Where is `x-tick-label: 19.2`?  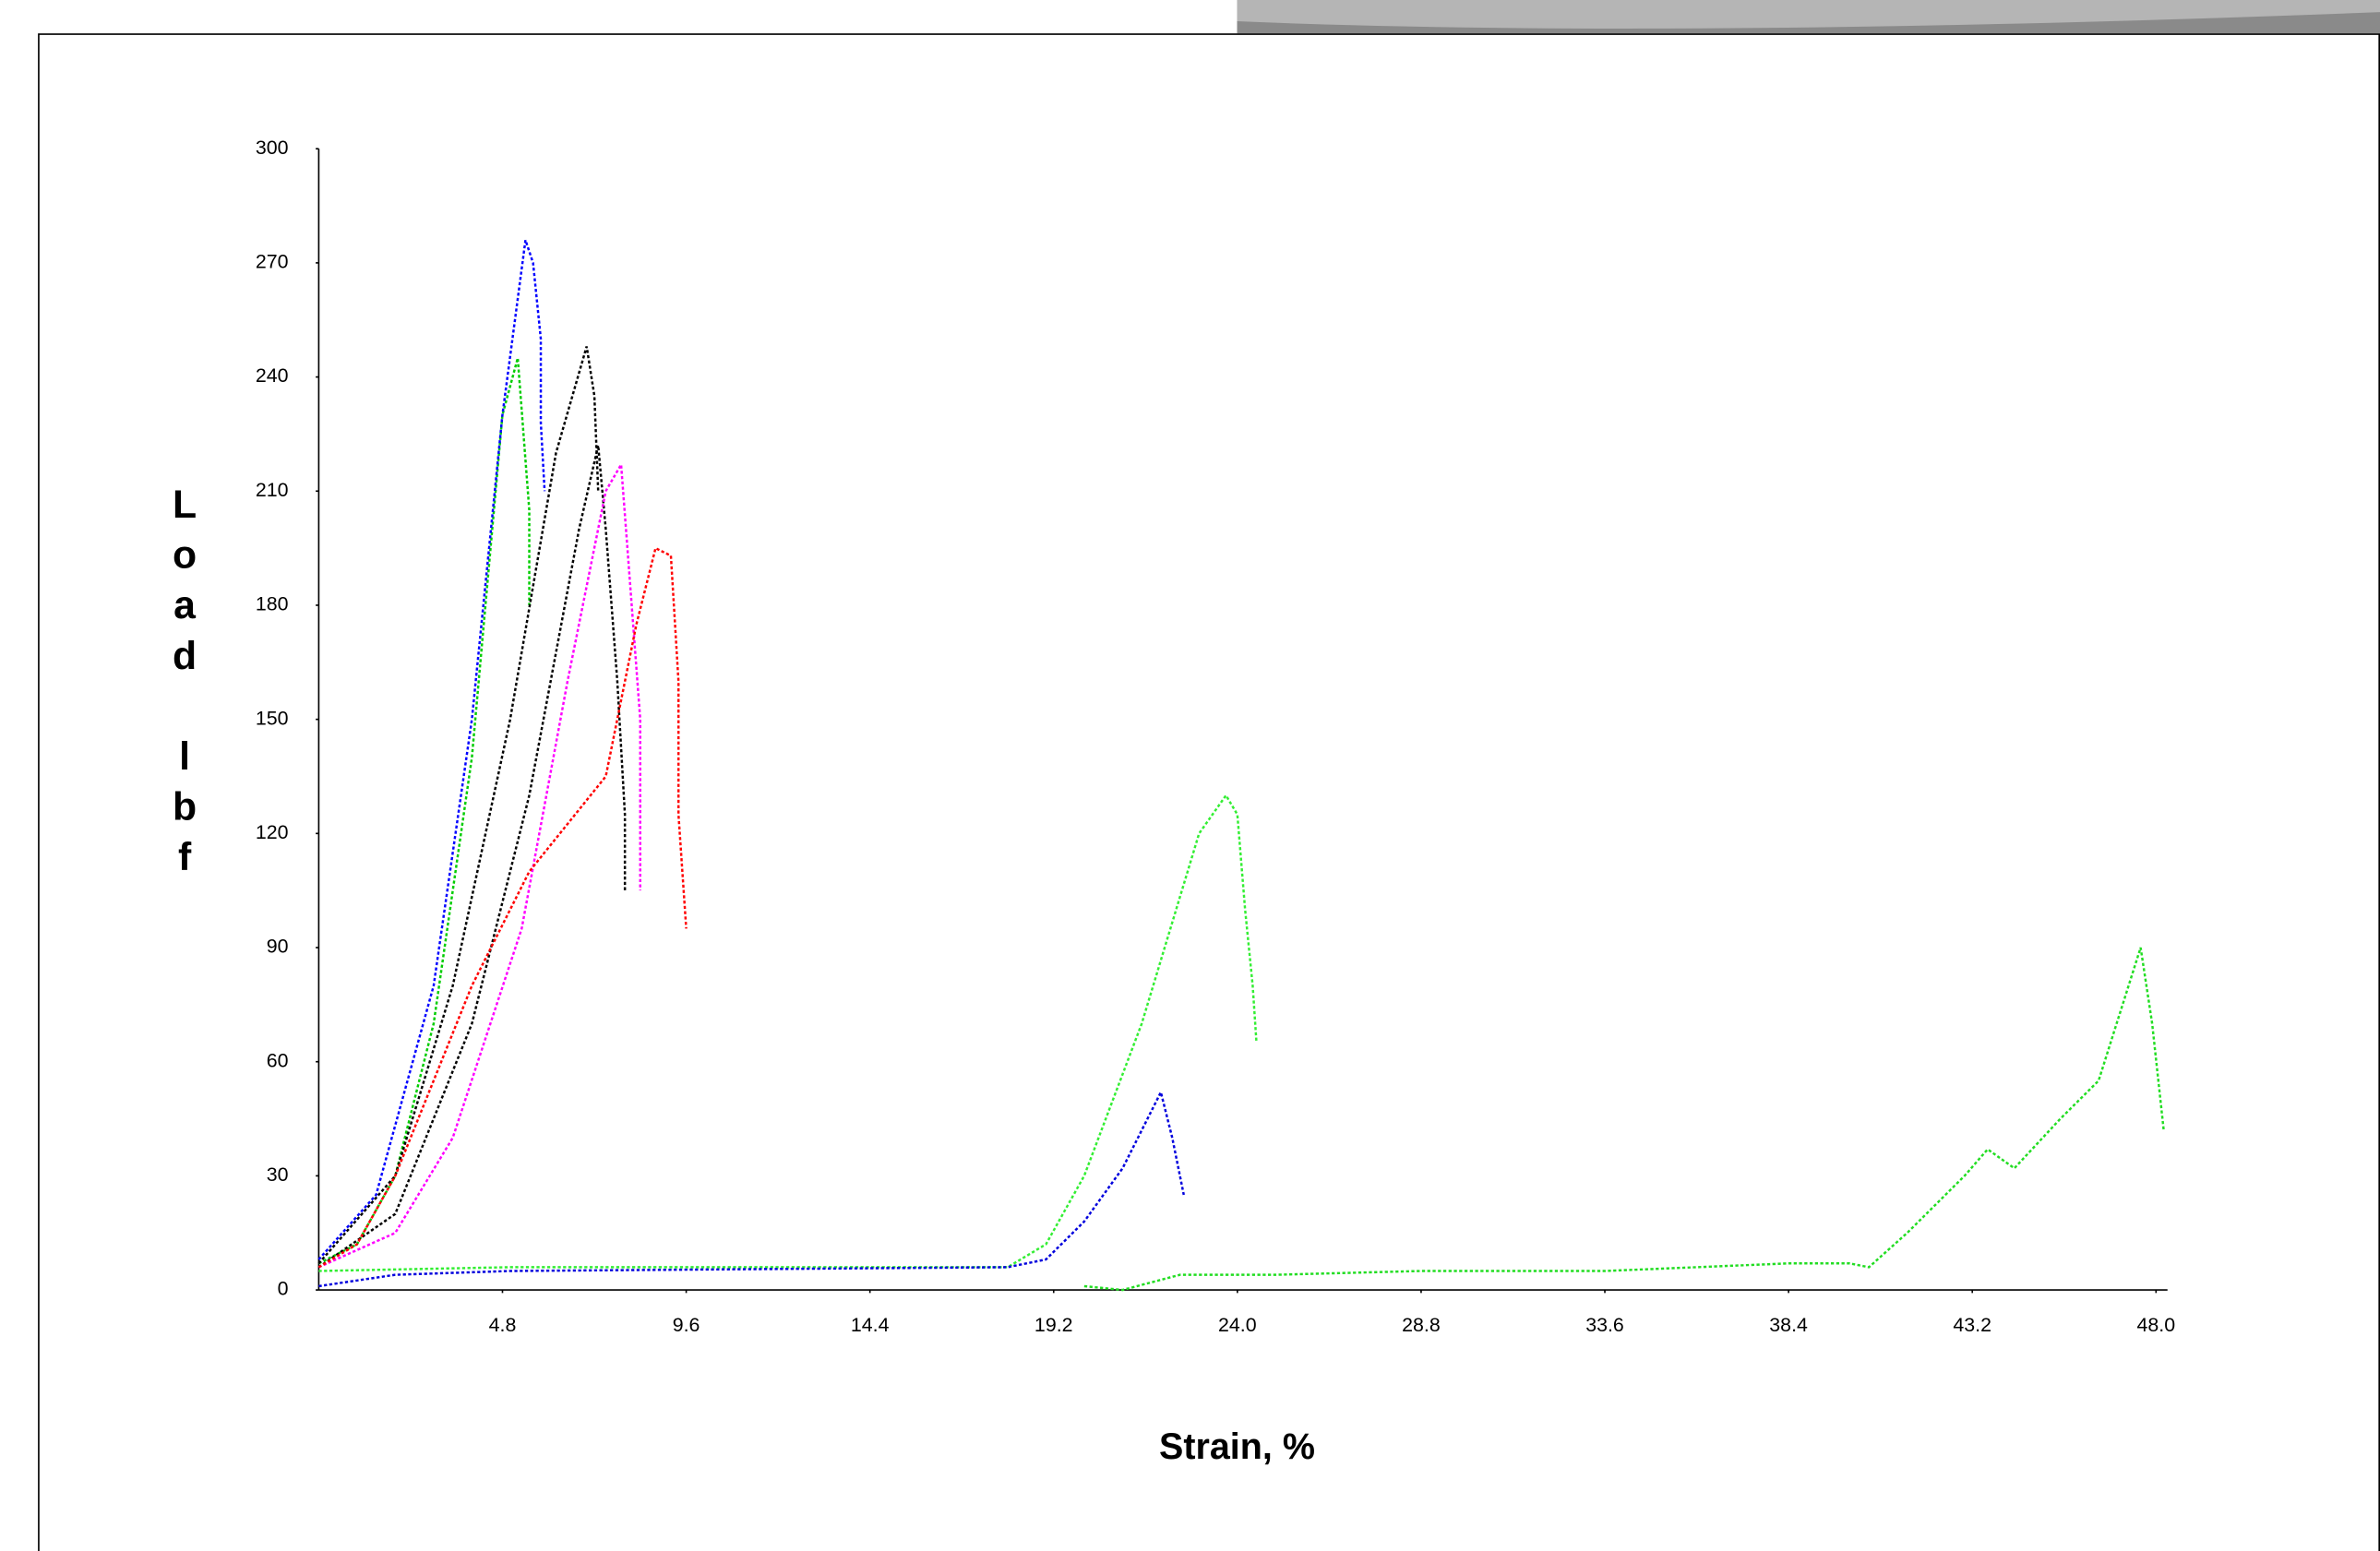 x-tick-label: 19.2 is located at coordinates (1054, 1325).